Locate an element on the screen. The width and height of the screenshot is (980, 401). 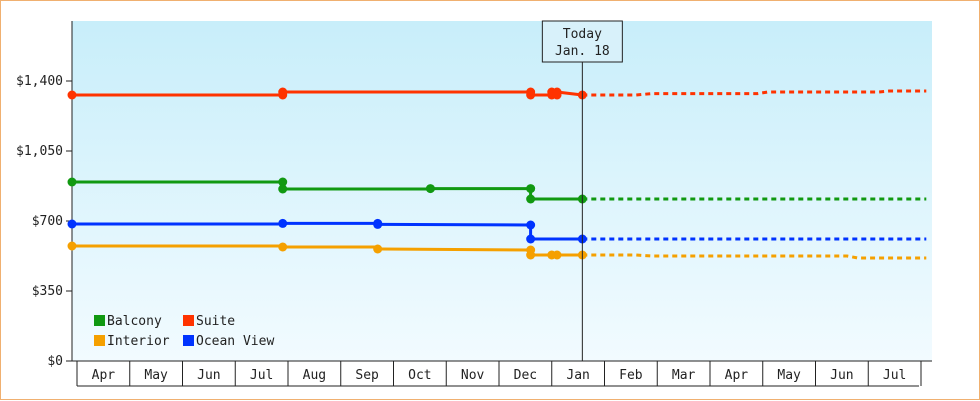
today-label-box is located at coordinates (582, 41).